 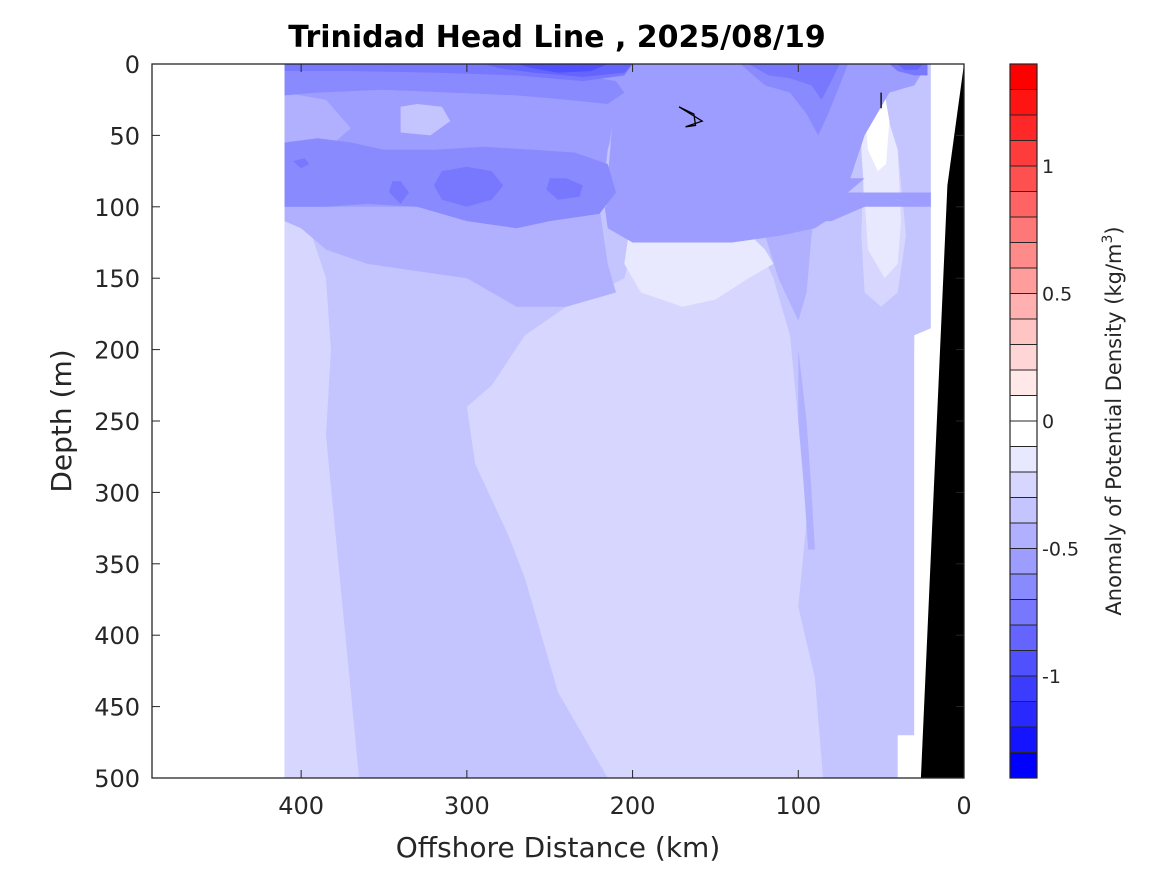 I want to click on colorbar-frame, so click(x=1023, y=421).